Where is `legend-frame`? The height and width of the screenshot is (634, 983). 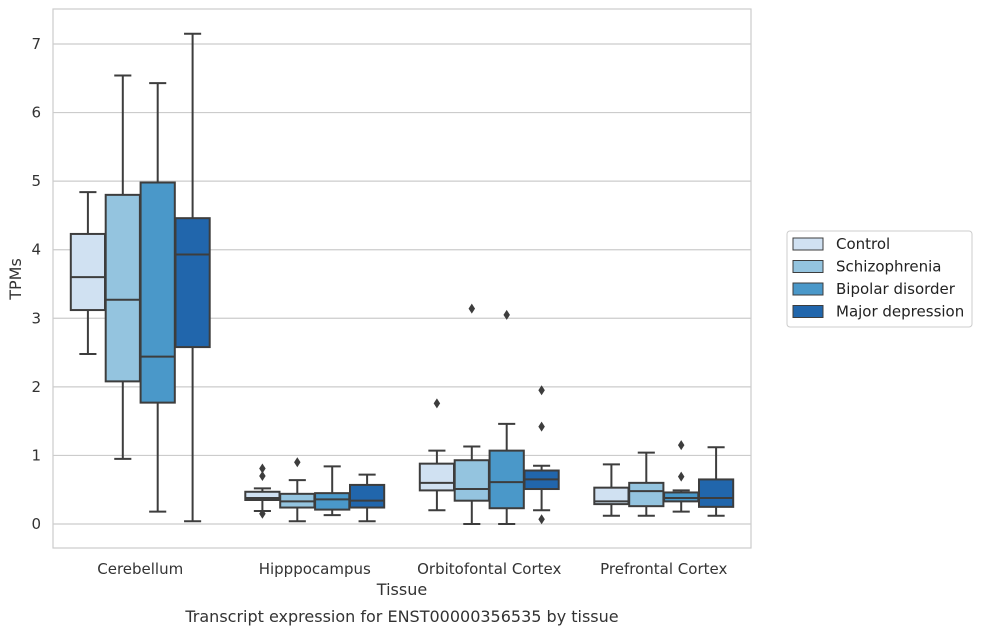 legend-frame is located at coordinates (879, 279).